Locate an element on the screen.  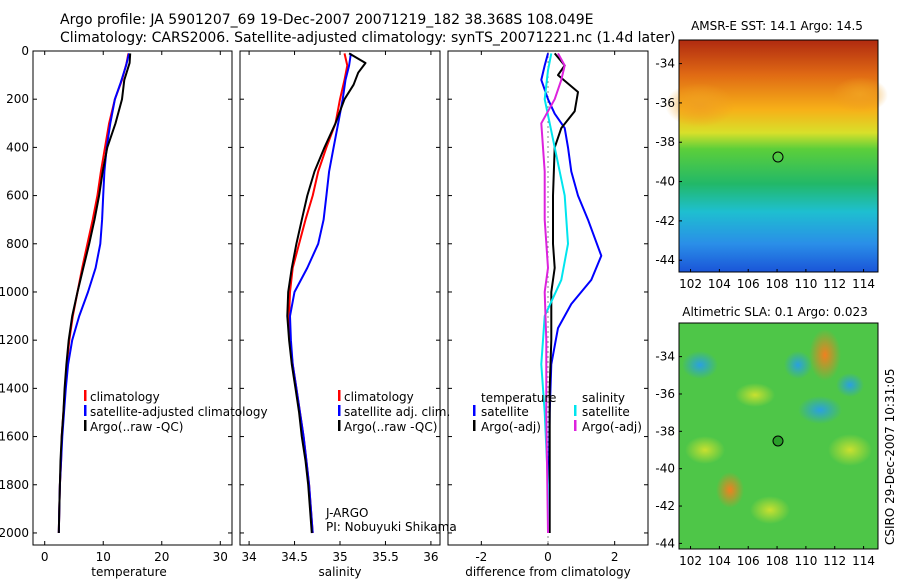
map-y-tick-label: -36 is located at coordinates (665, 103).